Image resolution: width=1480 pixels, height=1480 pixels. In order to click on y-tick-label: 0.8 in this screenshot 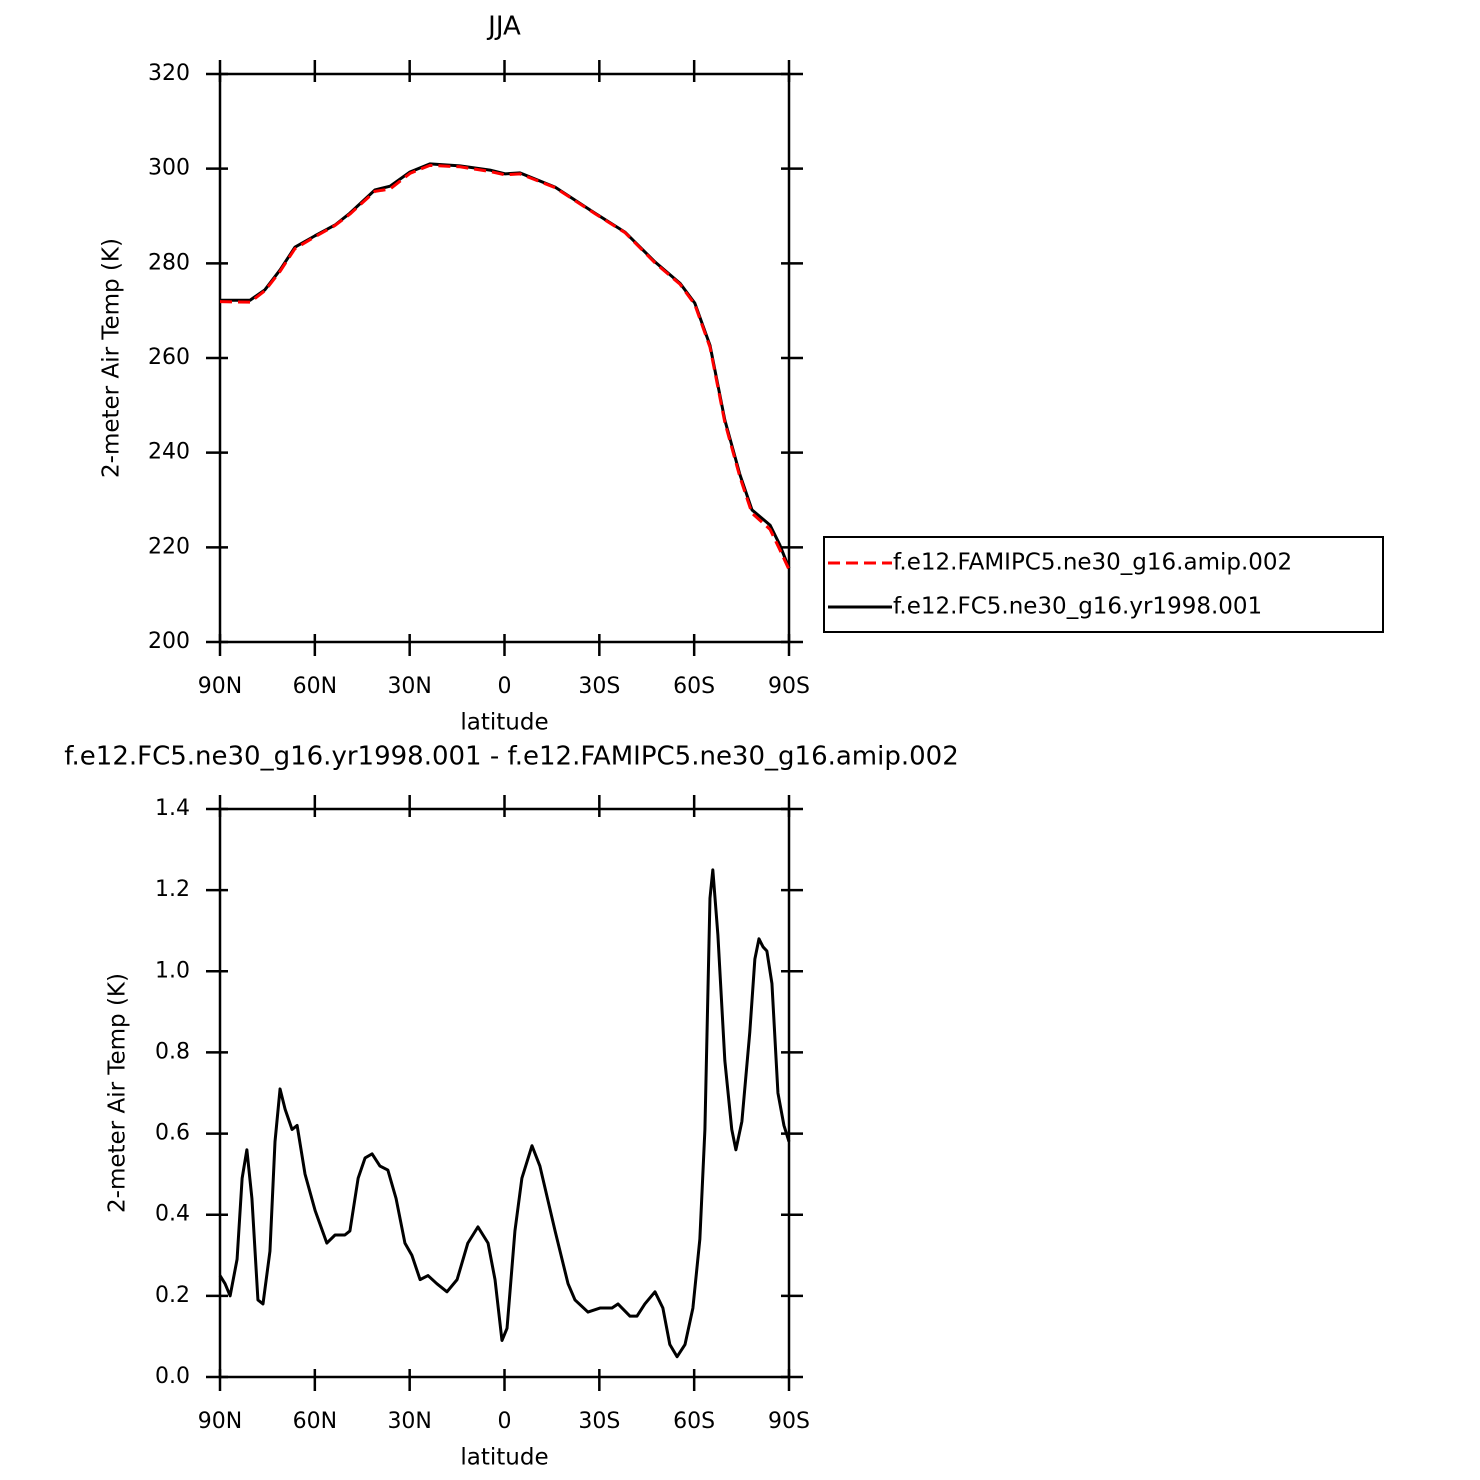, I will do `click(172, 1051)`.